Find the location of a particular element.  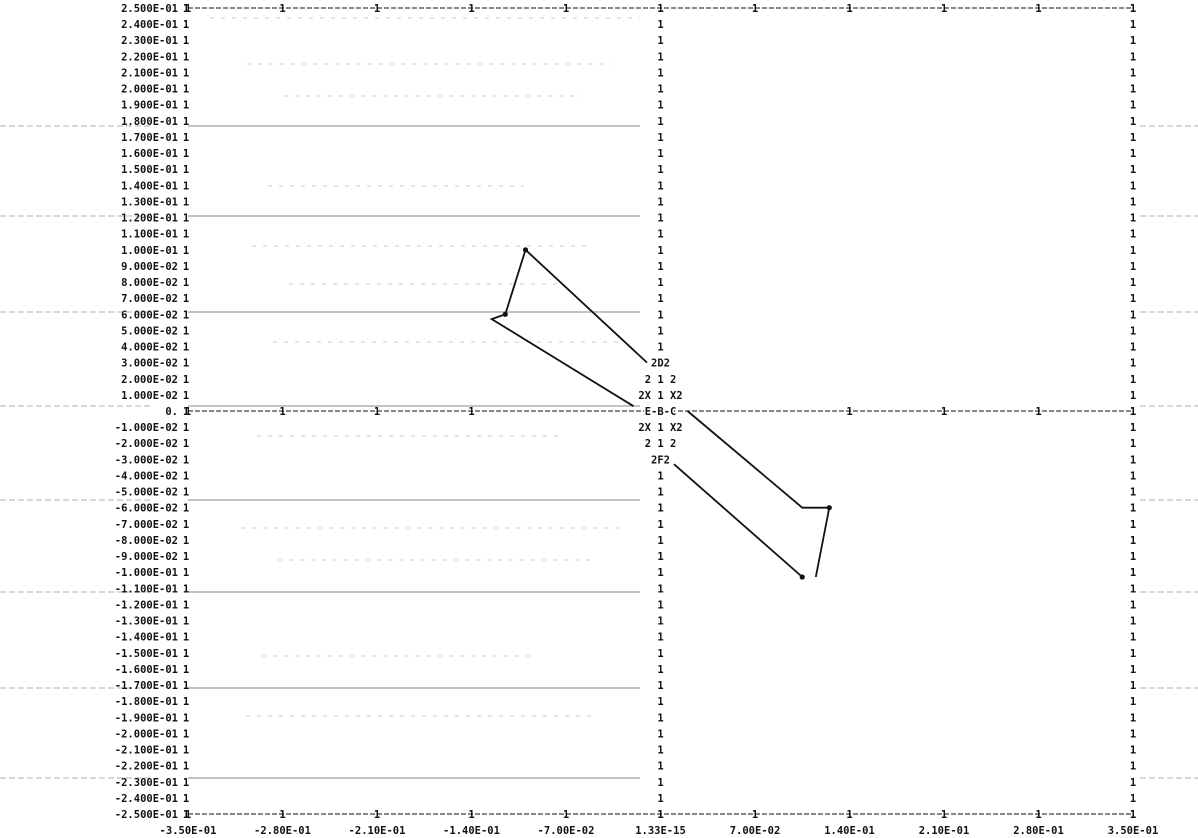

y-tick-label: -1.600E-01 is located at coordinates (146, 670).